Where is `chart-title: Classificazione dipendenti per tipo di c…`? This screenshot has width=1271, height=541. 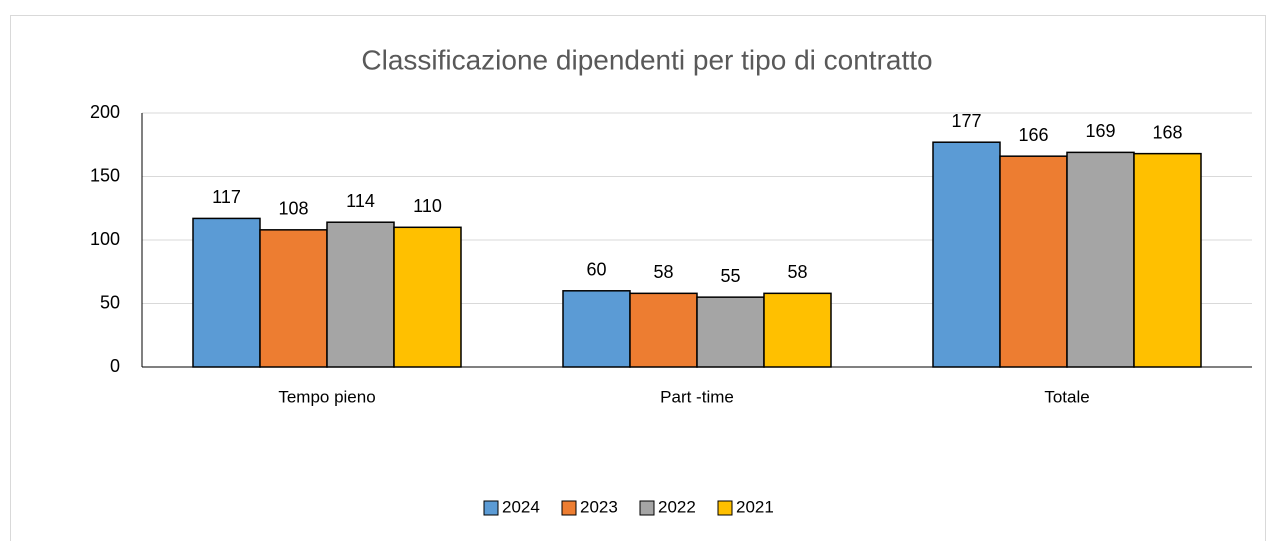
chart-title: Classificazione dipendenti per tipo di c… is located at coordinates (646, 59).